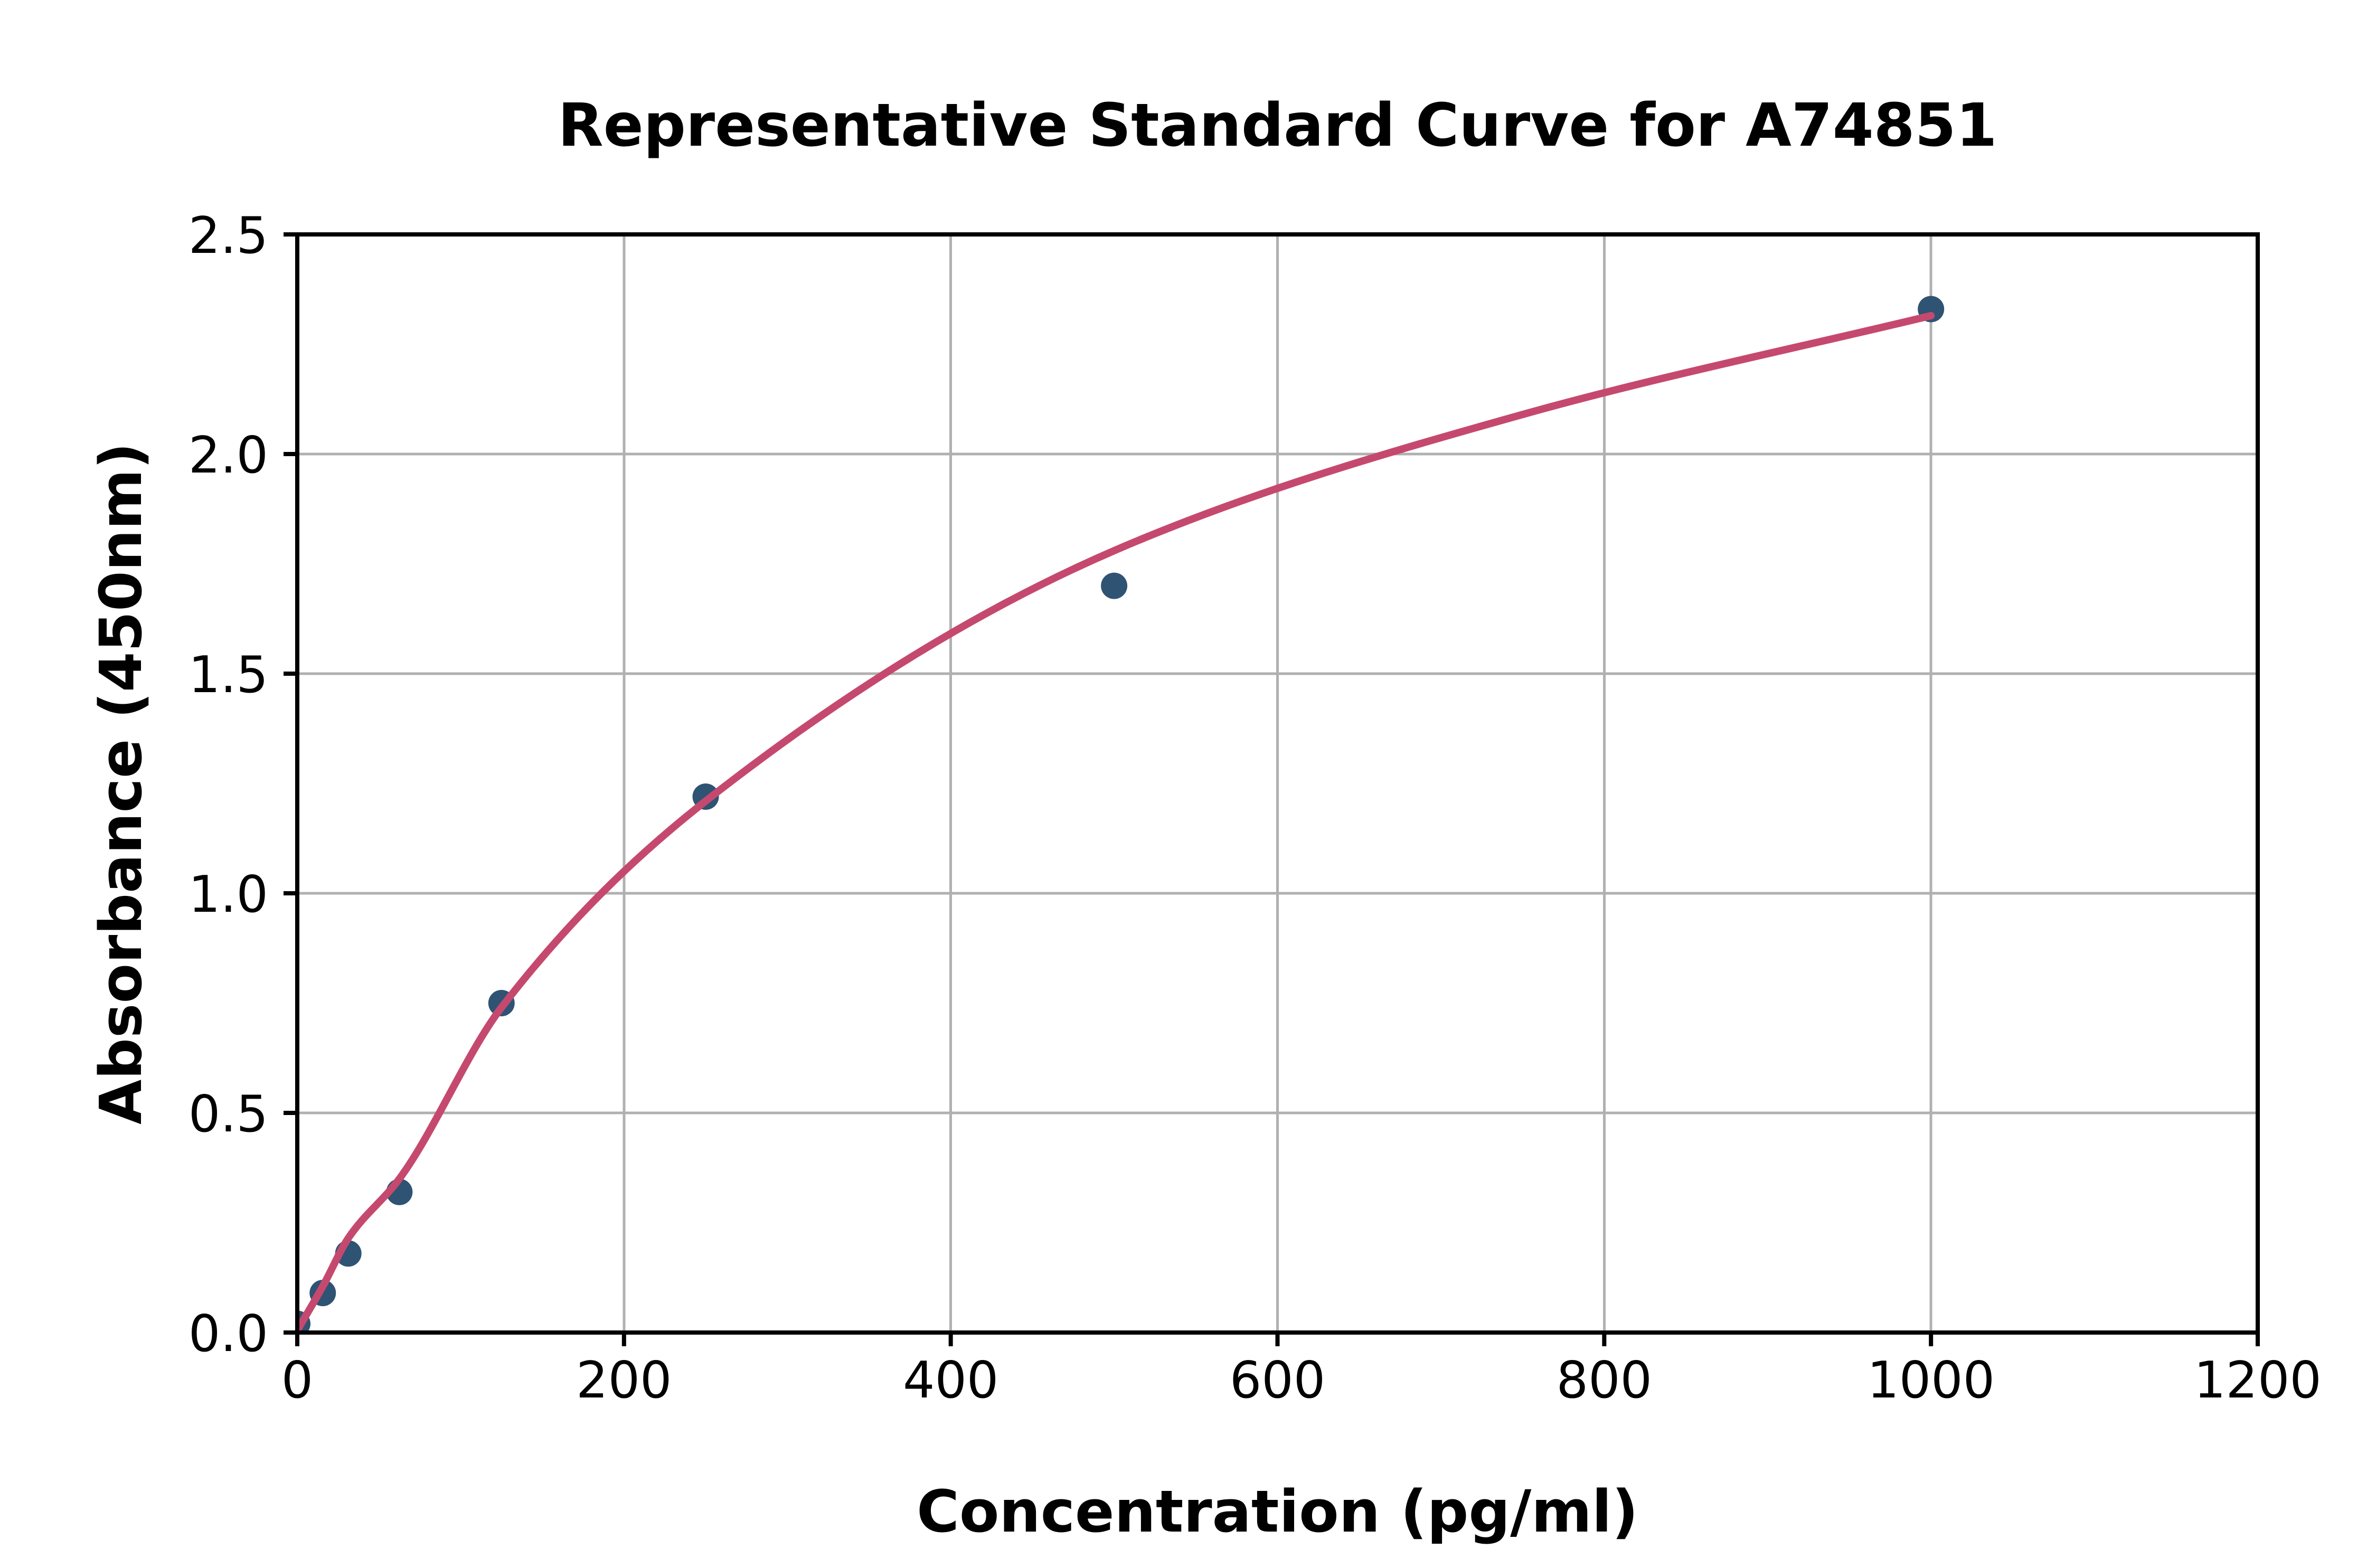 The width and height of the screenshot is (2376, 1568). Describe the element at coordinates (228, 236) in the screenshot. I see `y-tick-label: 2.5` at that location.